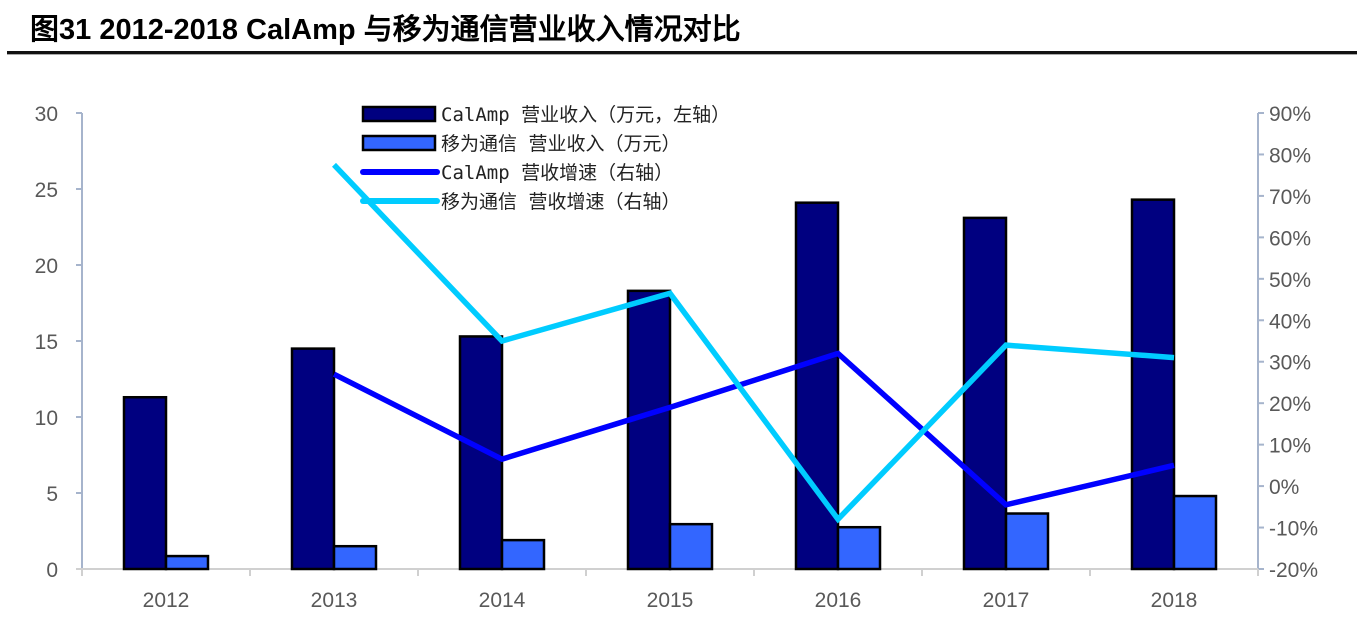 The width and height of the screenshot is (1364, 620). Describe the element at coordinates (1284, 487) in the screenshot. I see `right-tick-label: 0%` at that location.